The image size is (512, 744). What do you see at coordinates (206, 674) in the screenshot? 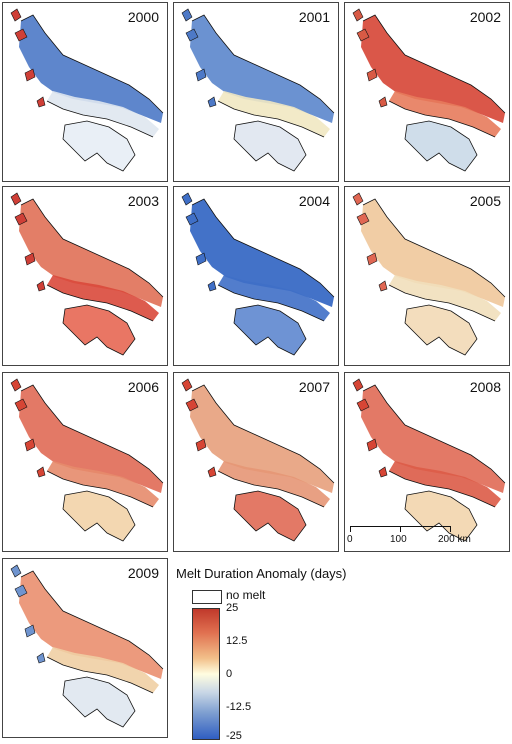
I see `color-bar` at bounding box center [206, 674].